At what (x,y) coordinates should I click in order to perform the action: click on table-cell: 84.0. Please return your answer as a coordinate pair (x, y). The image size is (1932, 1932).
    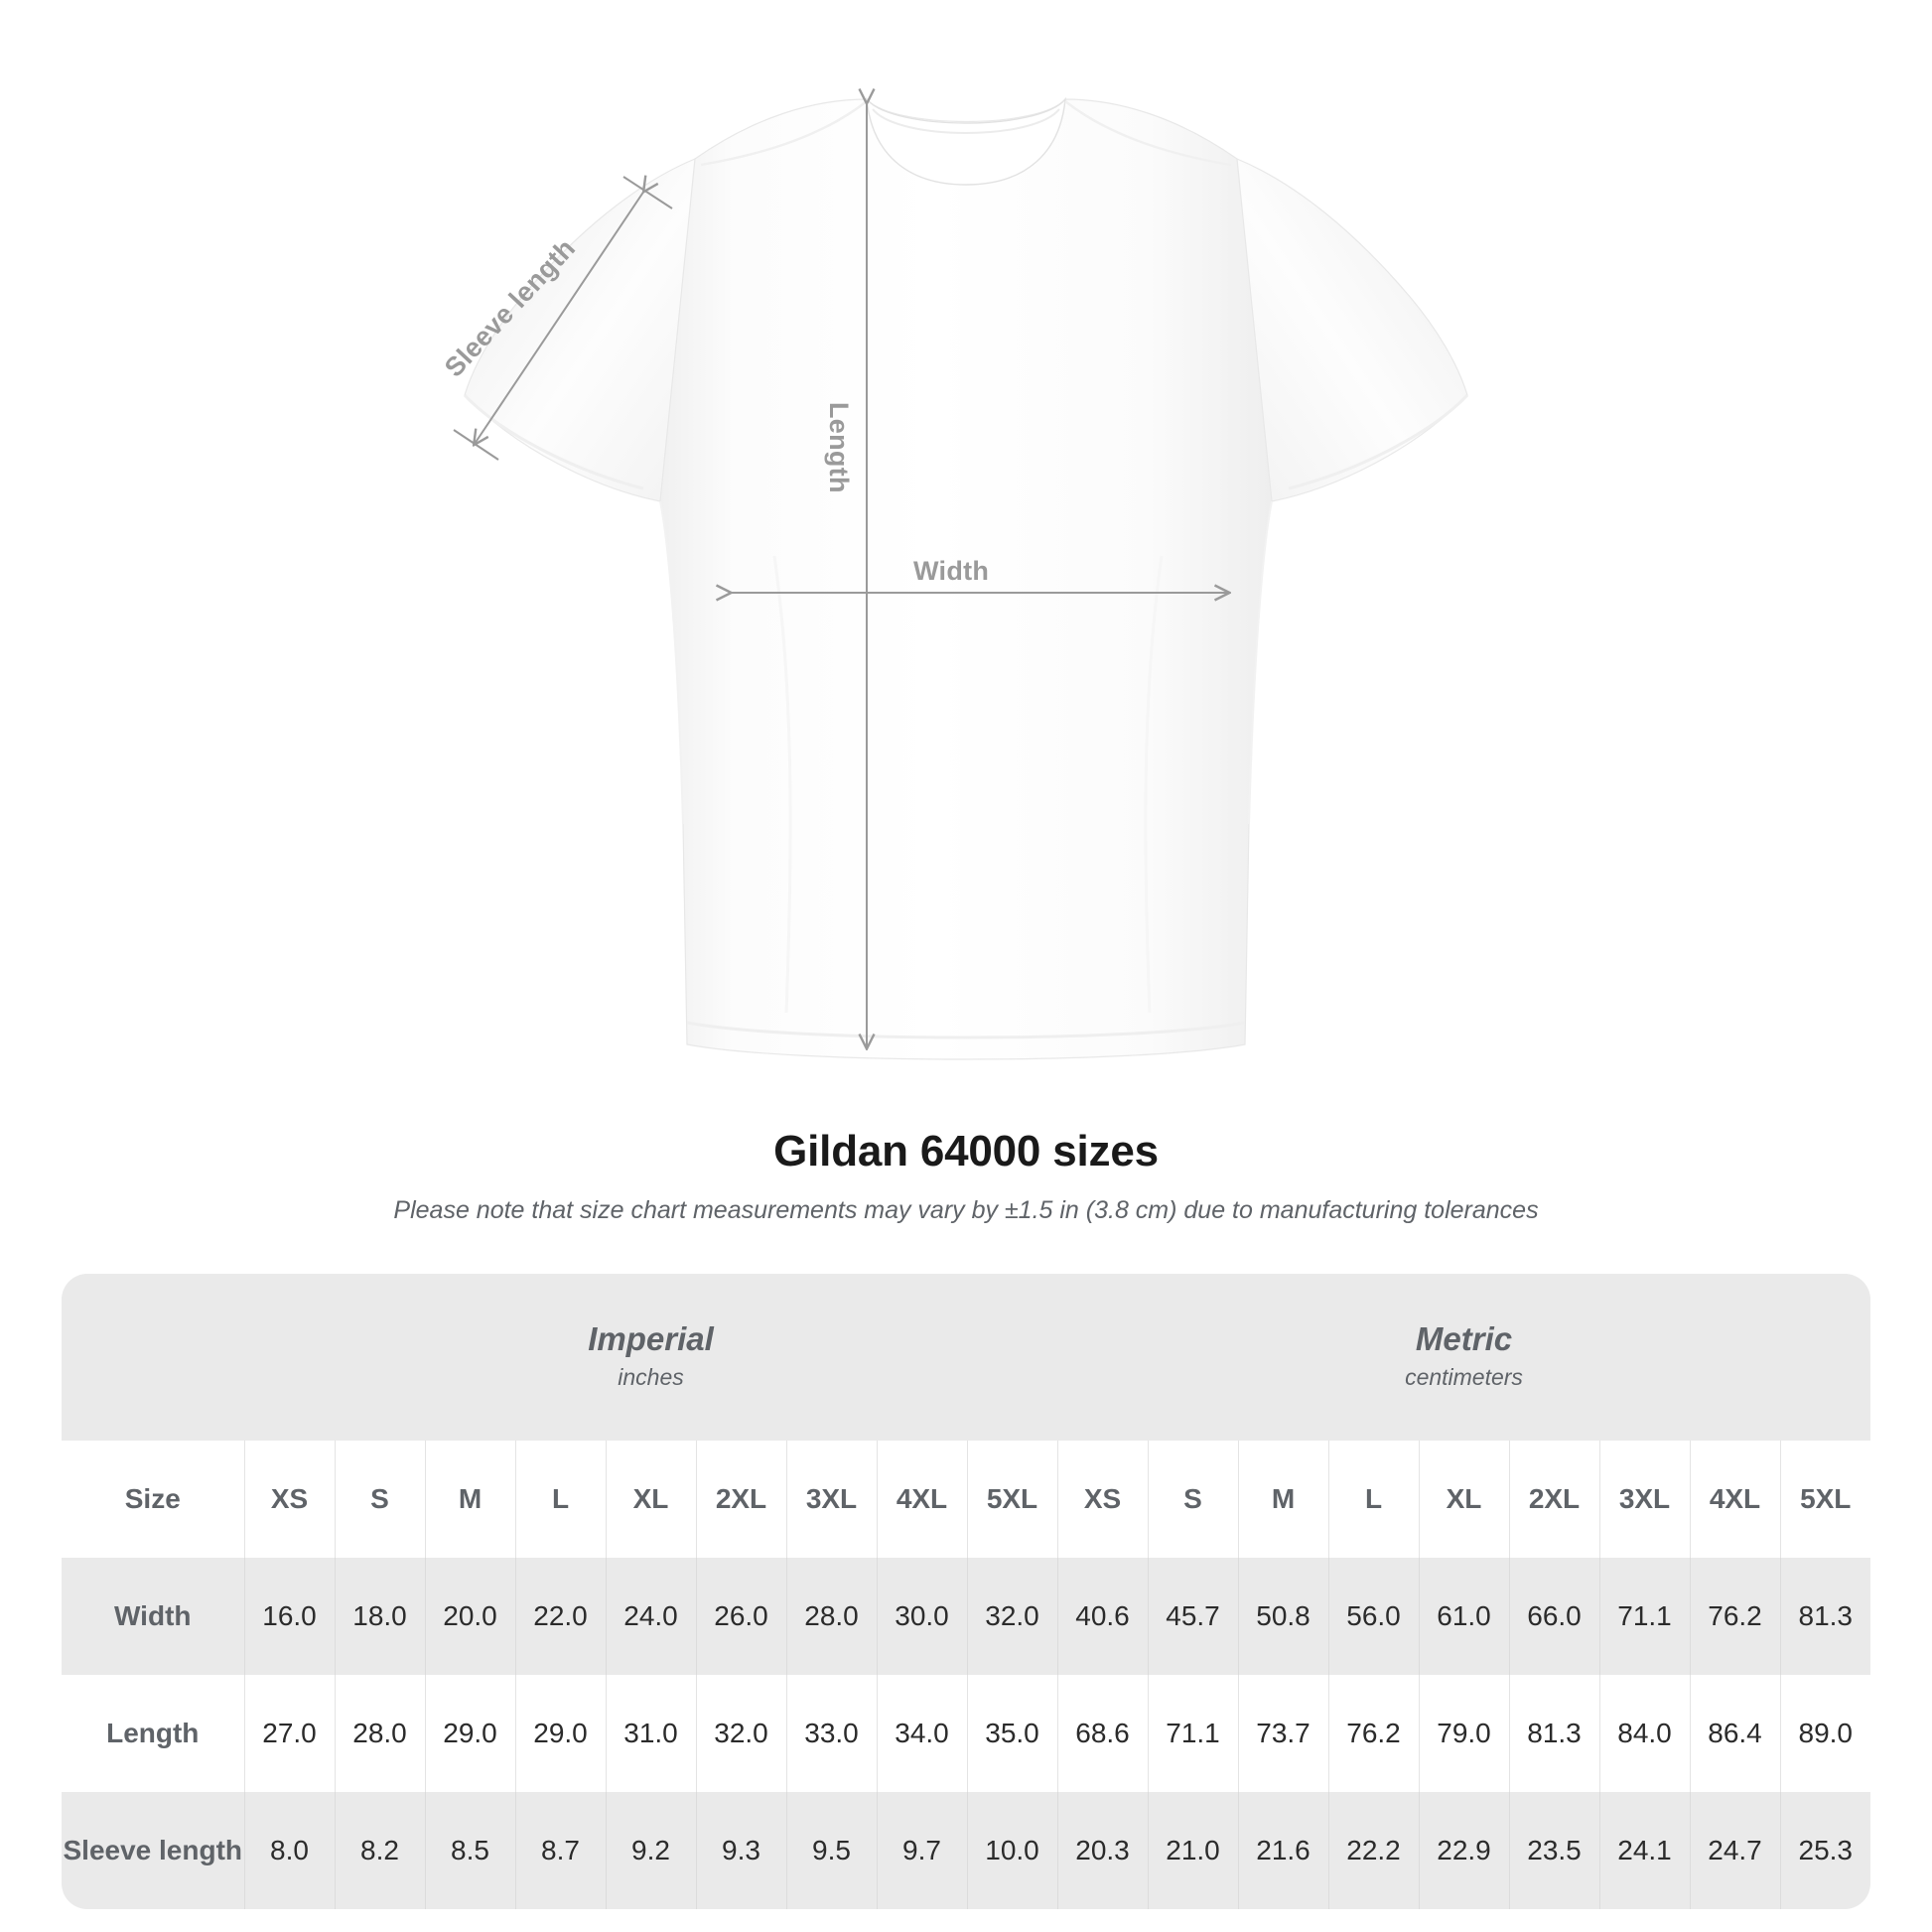
    Looking at the image, I should click on (1644, 1733).